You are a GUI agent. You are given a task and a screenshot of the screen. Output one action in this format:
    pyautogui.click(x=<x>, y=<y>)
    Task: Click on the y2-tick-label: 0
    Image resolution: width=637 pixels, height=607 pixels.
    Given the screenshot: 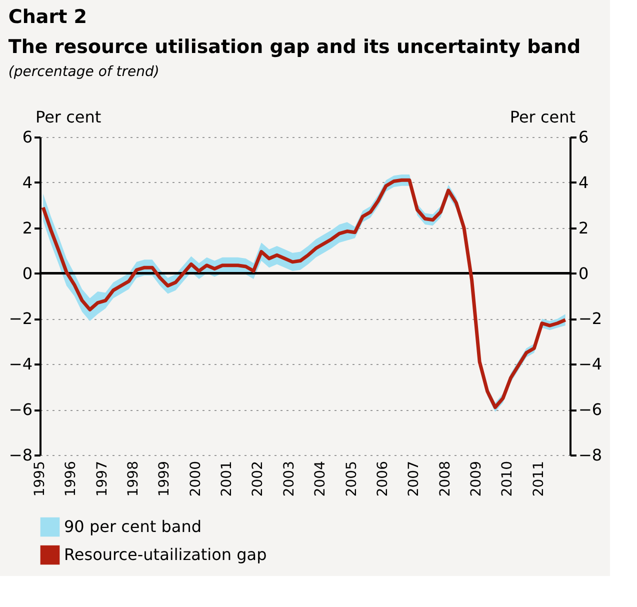 What is the action you would take?
    pyautogui.click(x=583, y=273)
    